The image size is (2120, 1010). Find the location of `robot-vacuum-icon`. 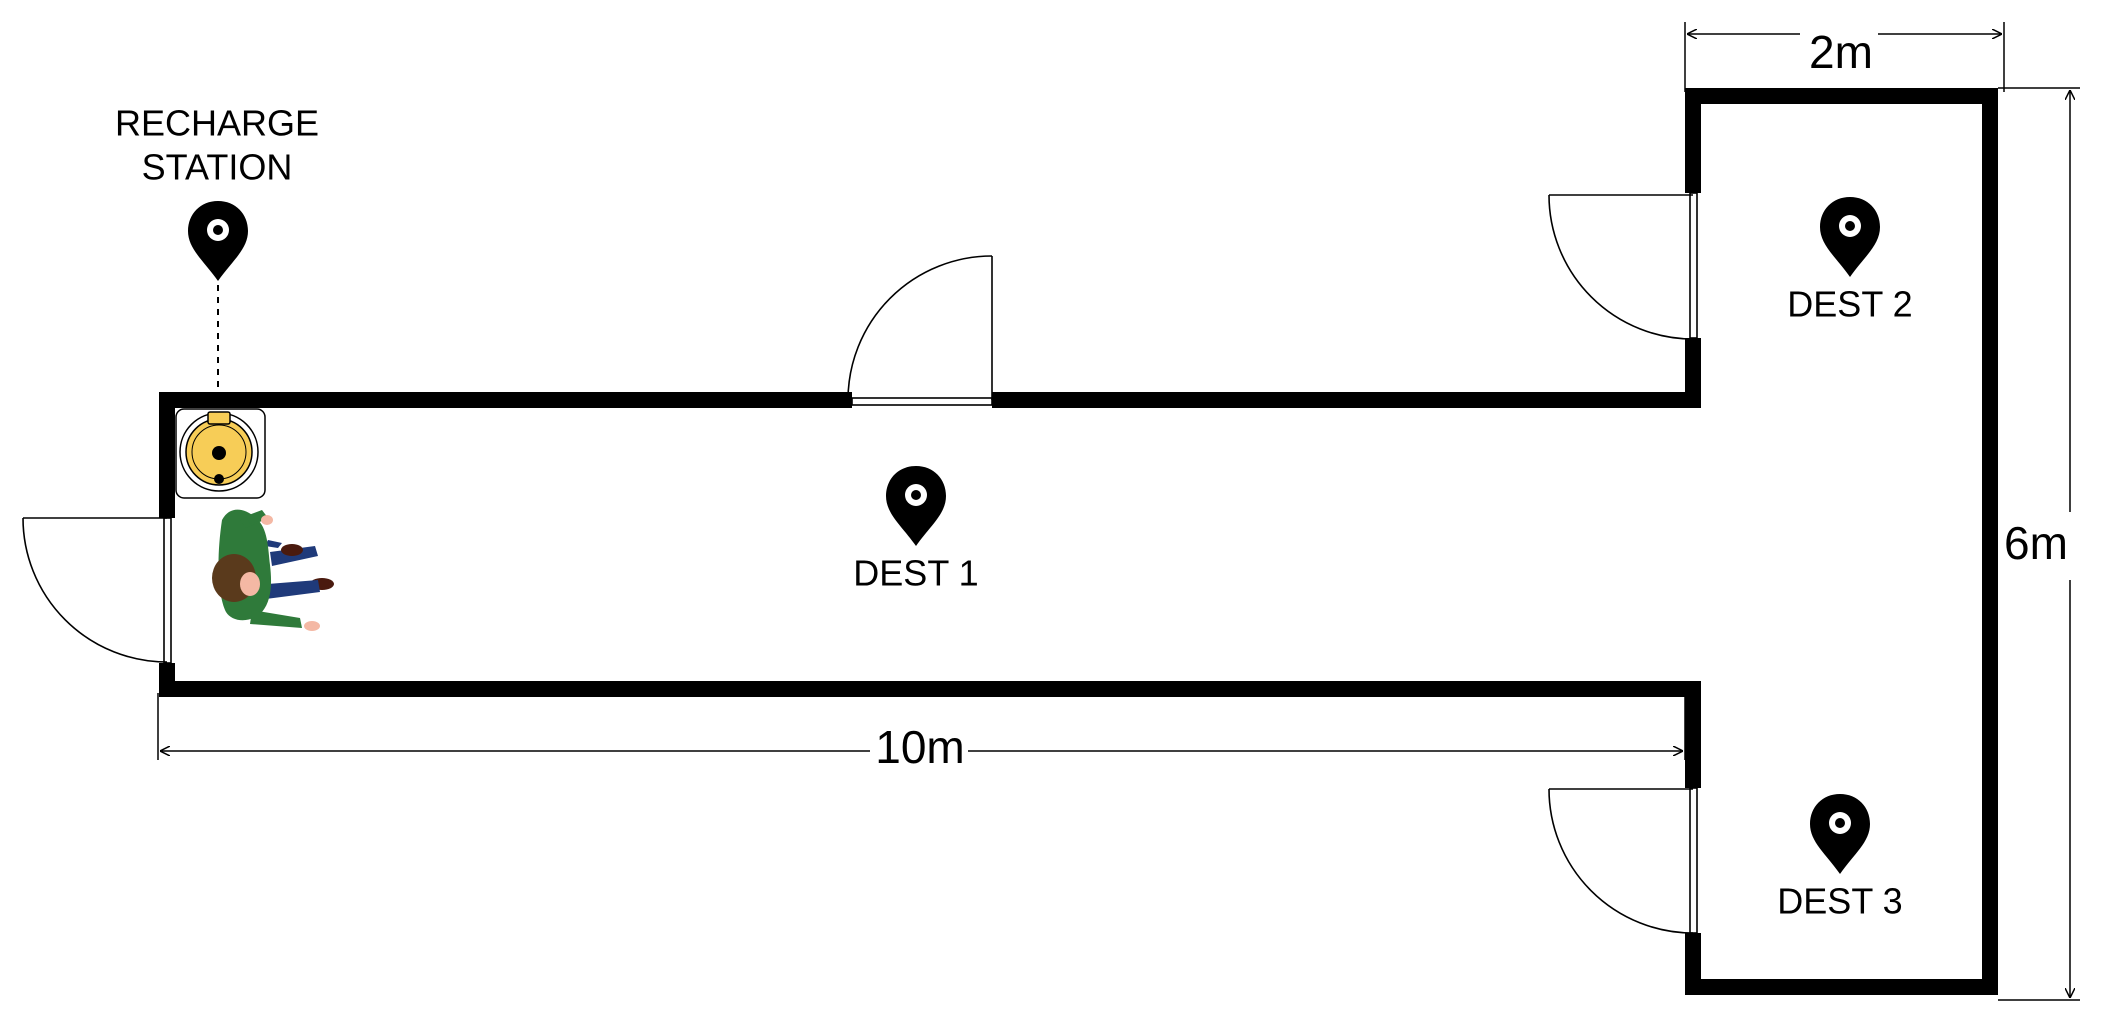

robot-vacuum-icon is located at coordinates (220, 453).